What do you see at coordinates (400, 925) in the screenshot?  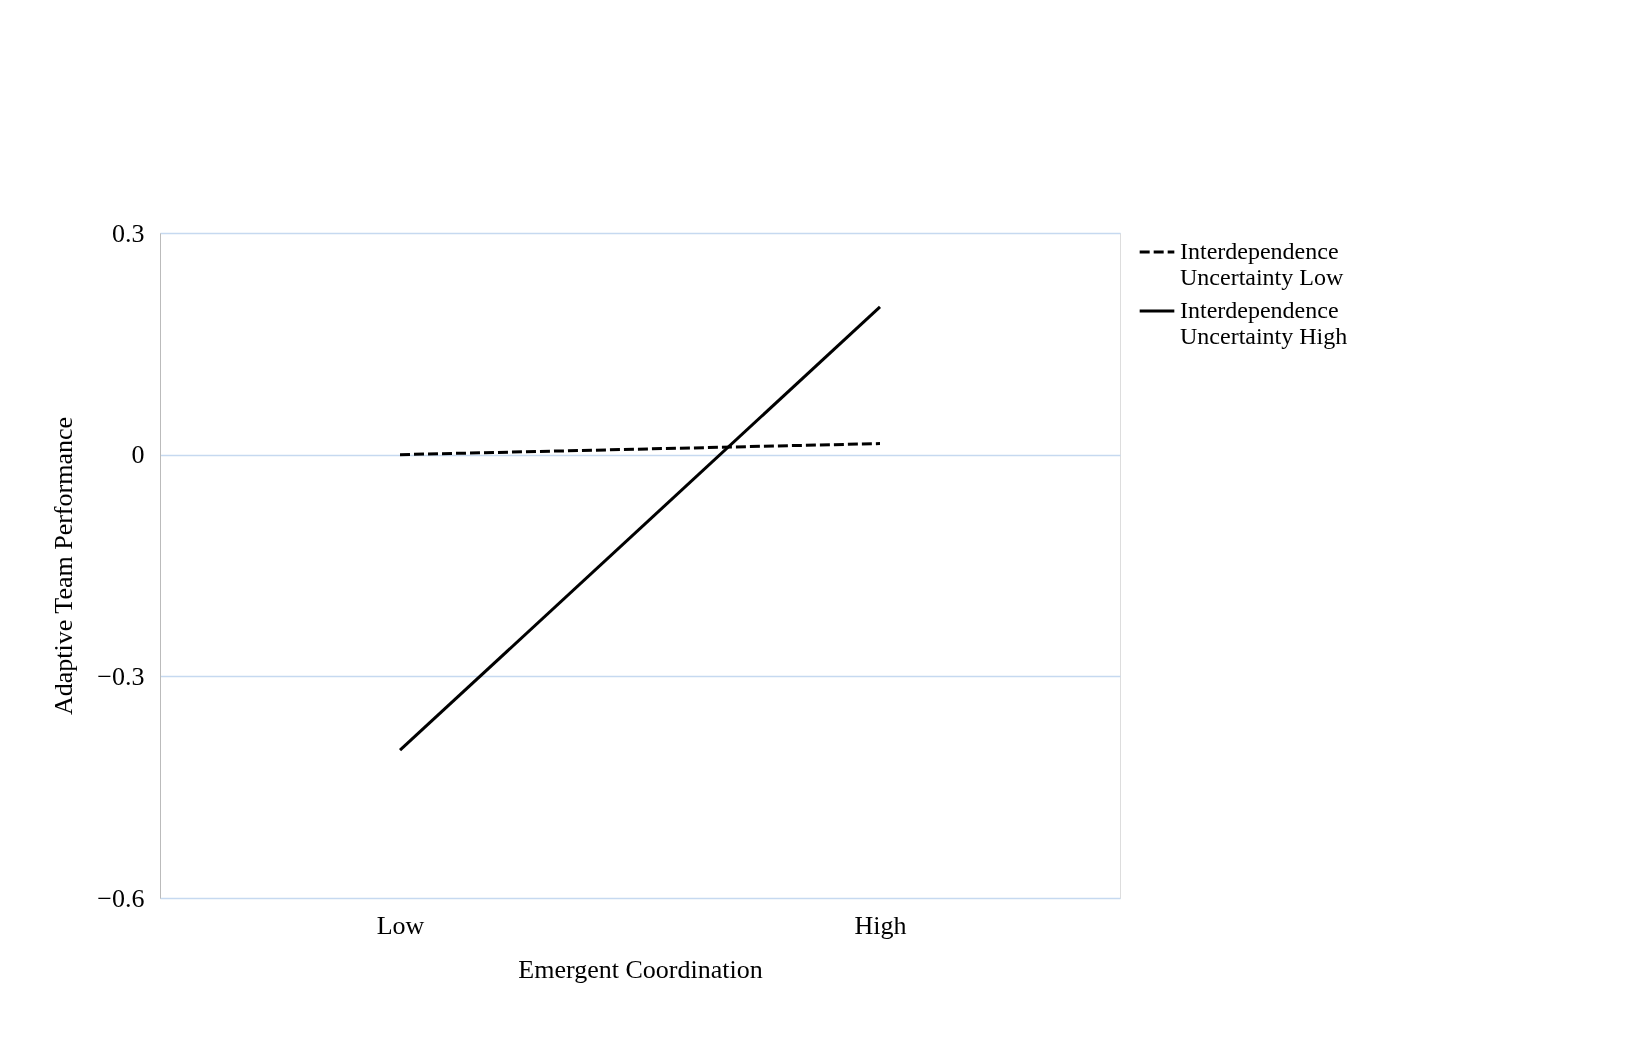 I see `x-tick-label: Low` at bounding box center [400, 925].